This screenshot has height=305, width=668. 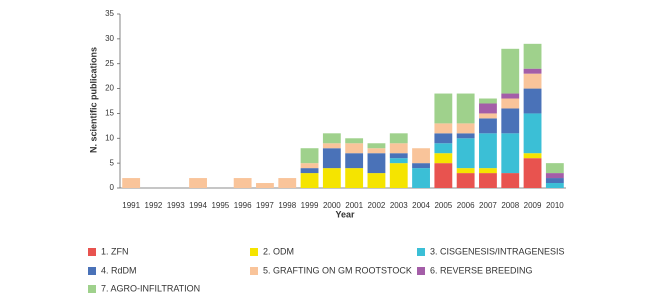 I want to click on x-tick-label: 2009, so click(x=533, y=205).